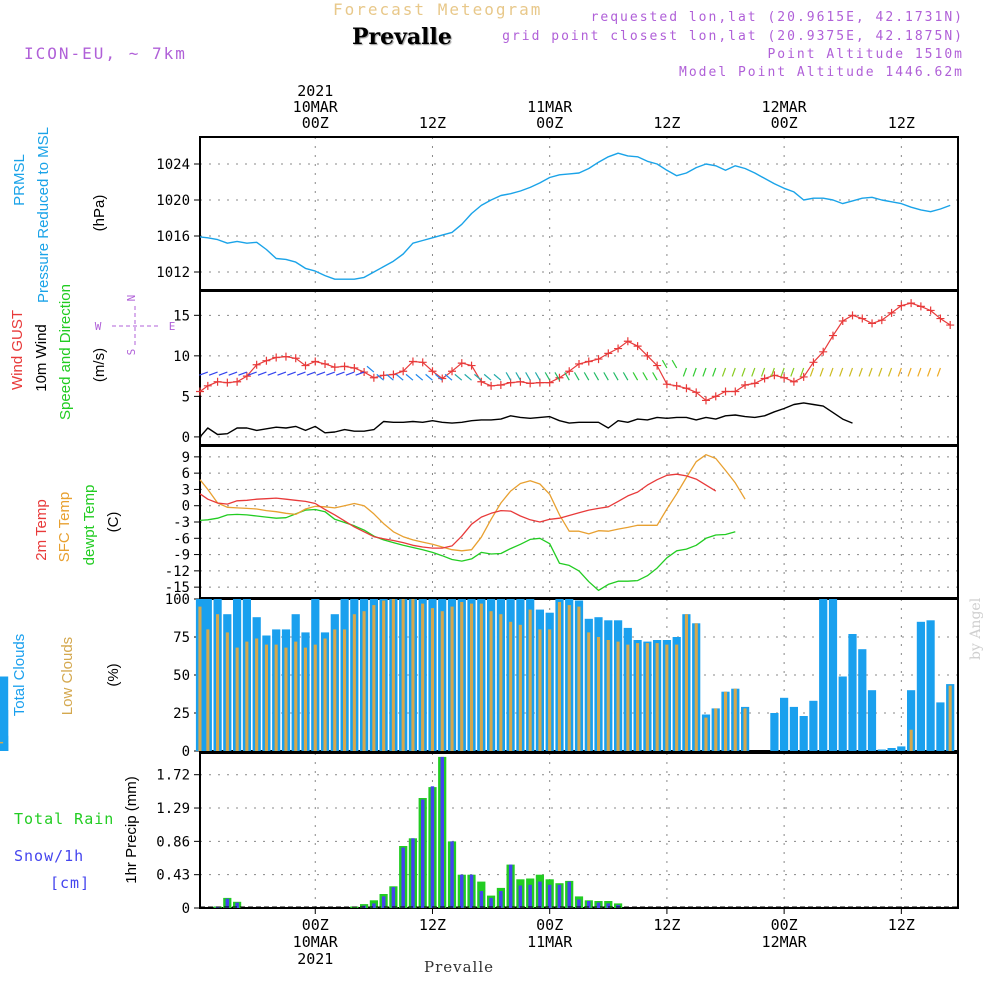 The height and width of the screenshot is (1000, 1000). What do you see at coordinates (177, 588) in the screenshot?
I see `temperature-ytick-label: -15` at bounding box center [177, 588].